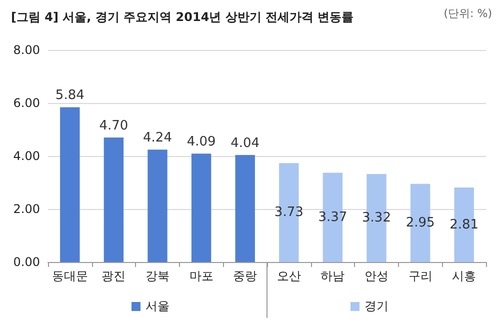  What do you see at coordinates (464, 224) in the screenshot?
I see `data-label: 2.81` at bounding box center [464, 224].